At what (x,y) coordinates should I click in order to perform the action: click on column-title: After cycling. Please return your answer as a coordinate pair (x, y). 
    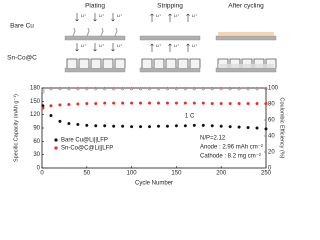
    Looking at the image, I should click on (246, 6).